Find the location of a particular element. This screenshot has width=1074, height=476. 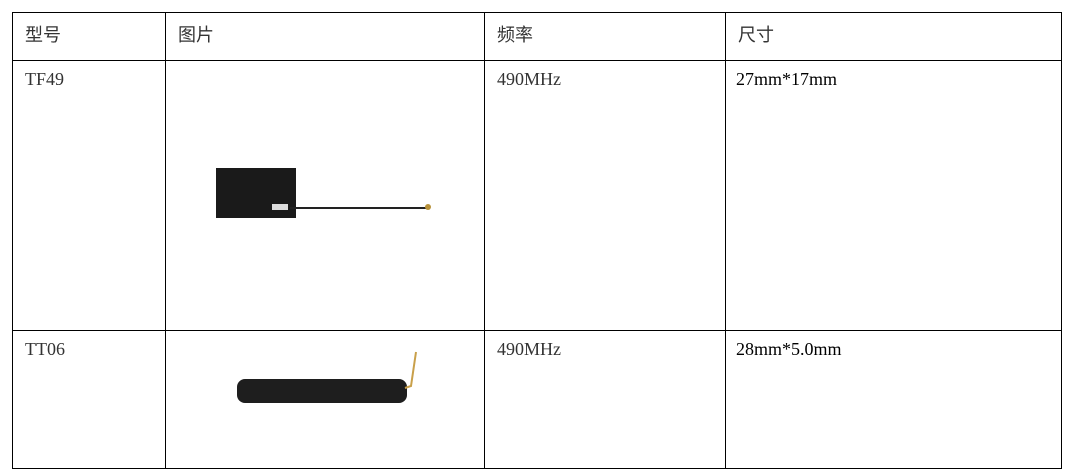

header-cell: 图片 is located at coordinates (325, 36).